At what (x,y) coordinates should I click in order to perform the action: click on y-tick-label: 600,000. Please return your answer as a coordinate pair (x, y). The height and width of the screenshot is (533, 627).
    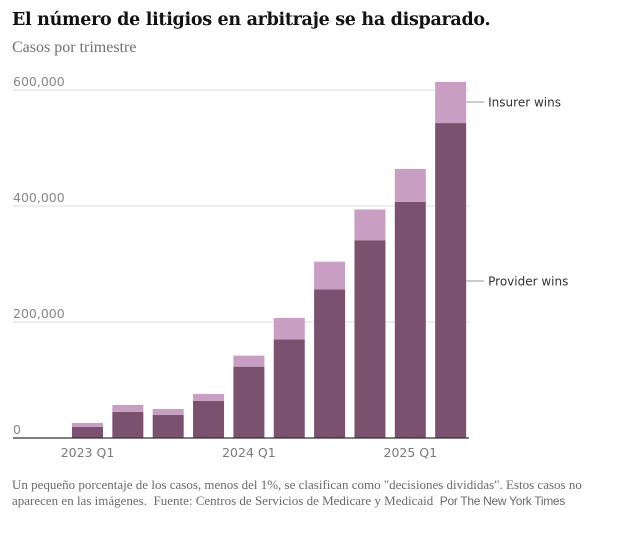
    Looking at the image, I should click on (39, 81).